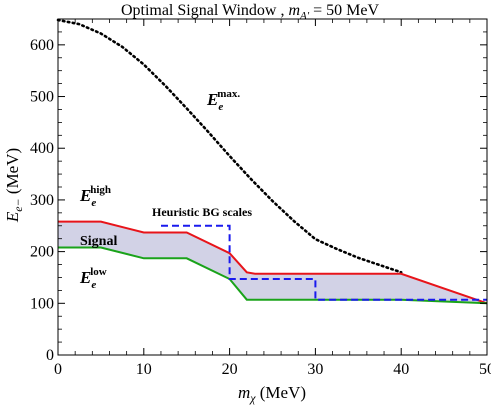  I want to click on x-tick-label: 40, so click(401, 369).